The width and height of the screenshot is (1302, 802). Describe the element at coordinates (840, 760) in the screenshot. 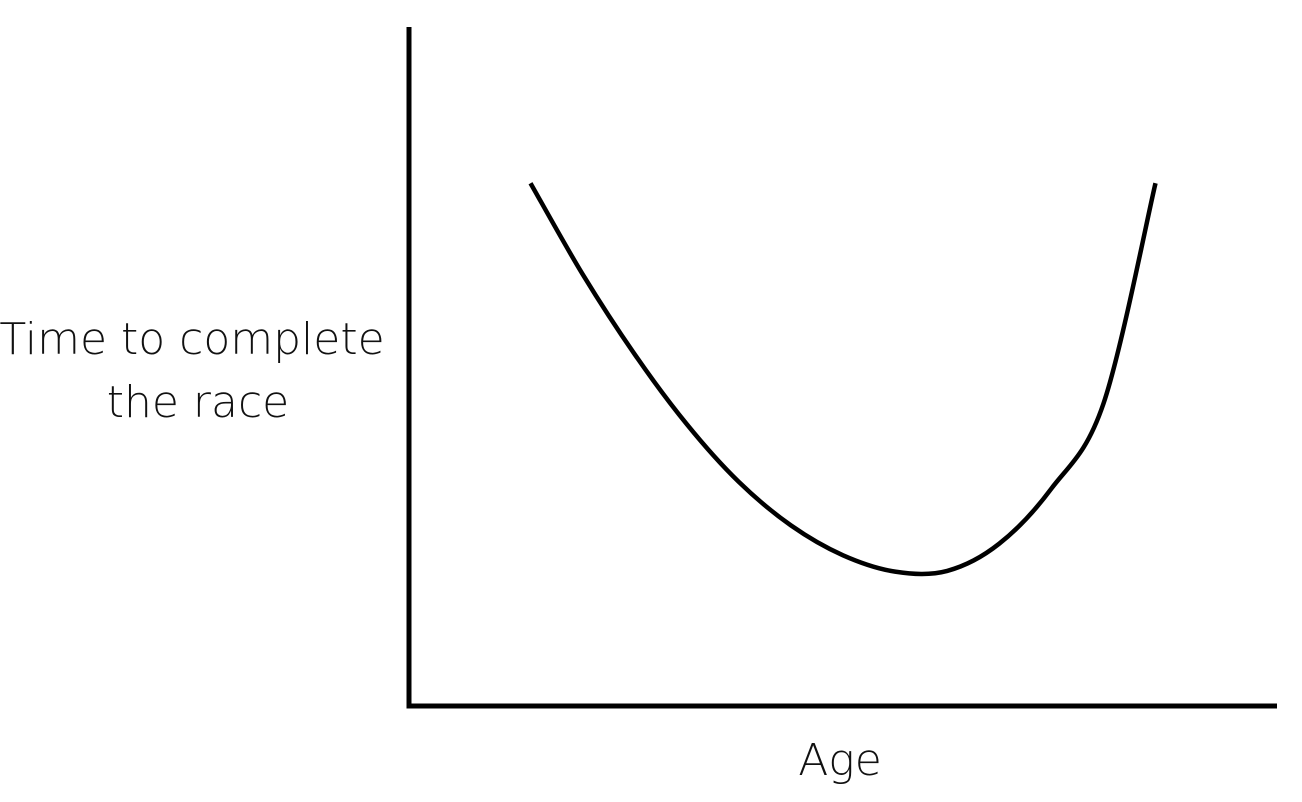

I see `x-axis-label: Age` at that location.